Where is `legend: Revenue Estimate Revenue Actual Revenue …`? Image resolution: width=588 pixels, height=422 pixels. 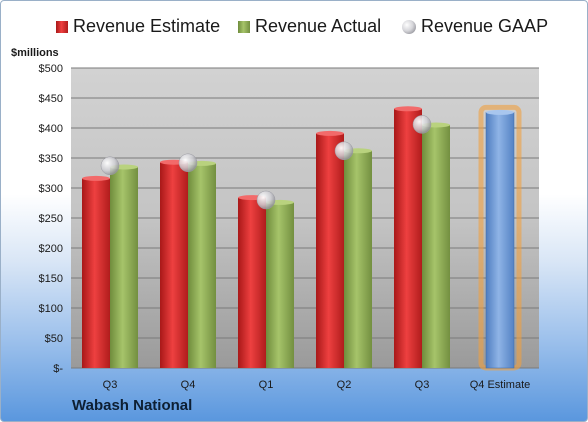 legend: Revenue Estimate Revenue Actual Revenue … is located at coordinates (302, 26).